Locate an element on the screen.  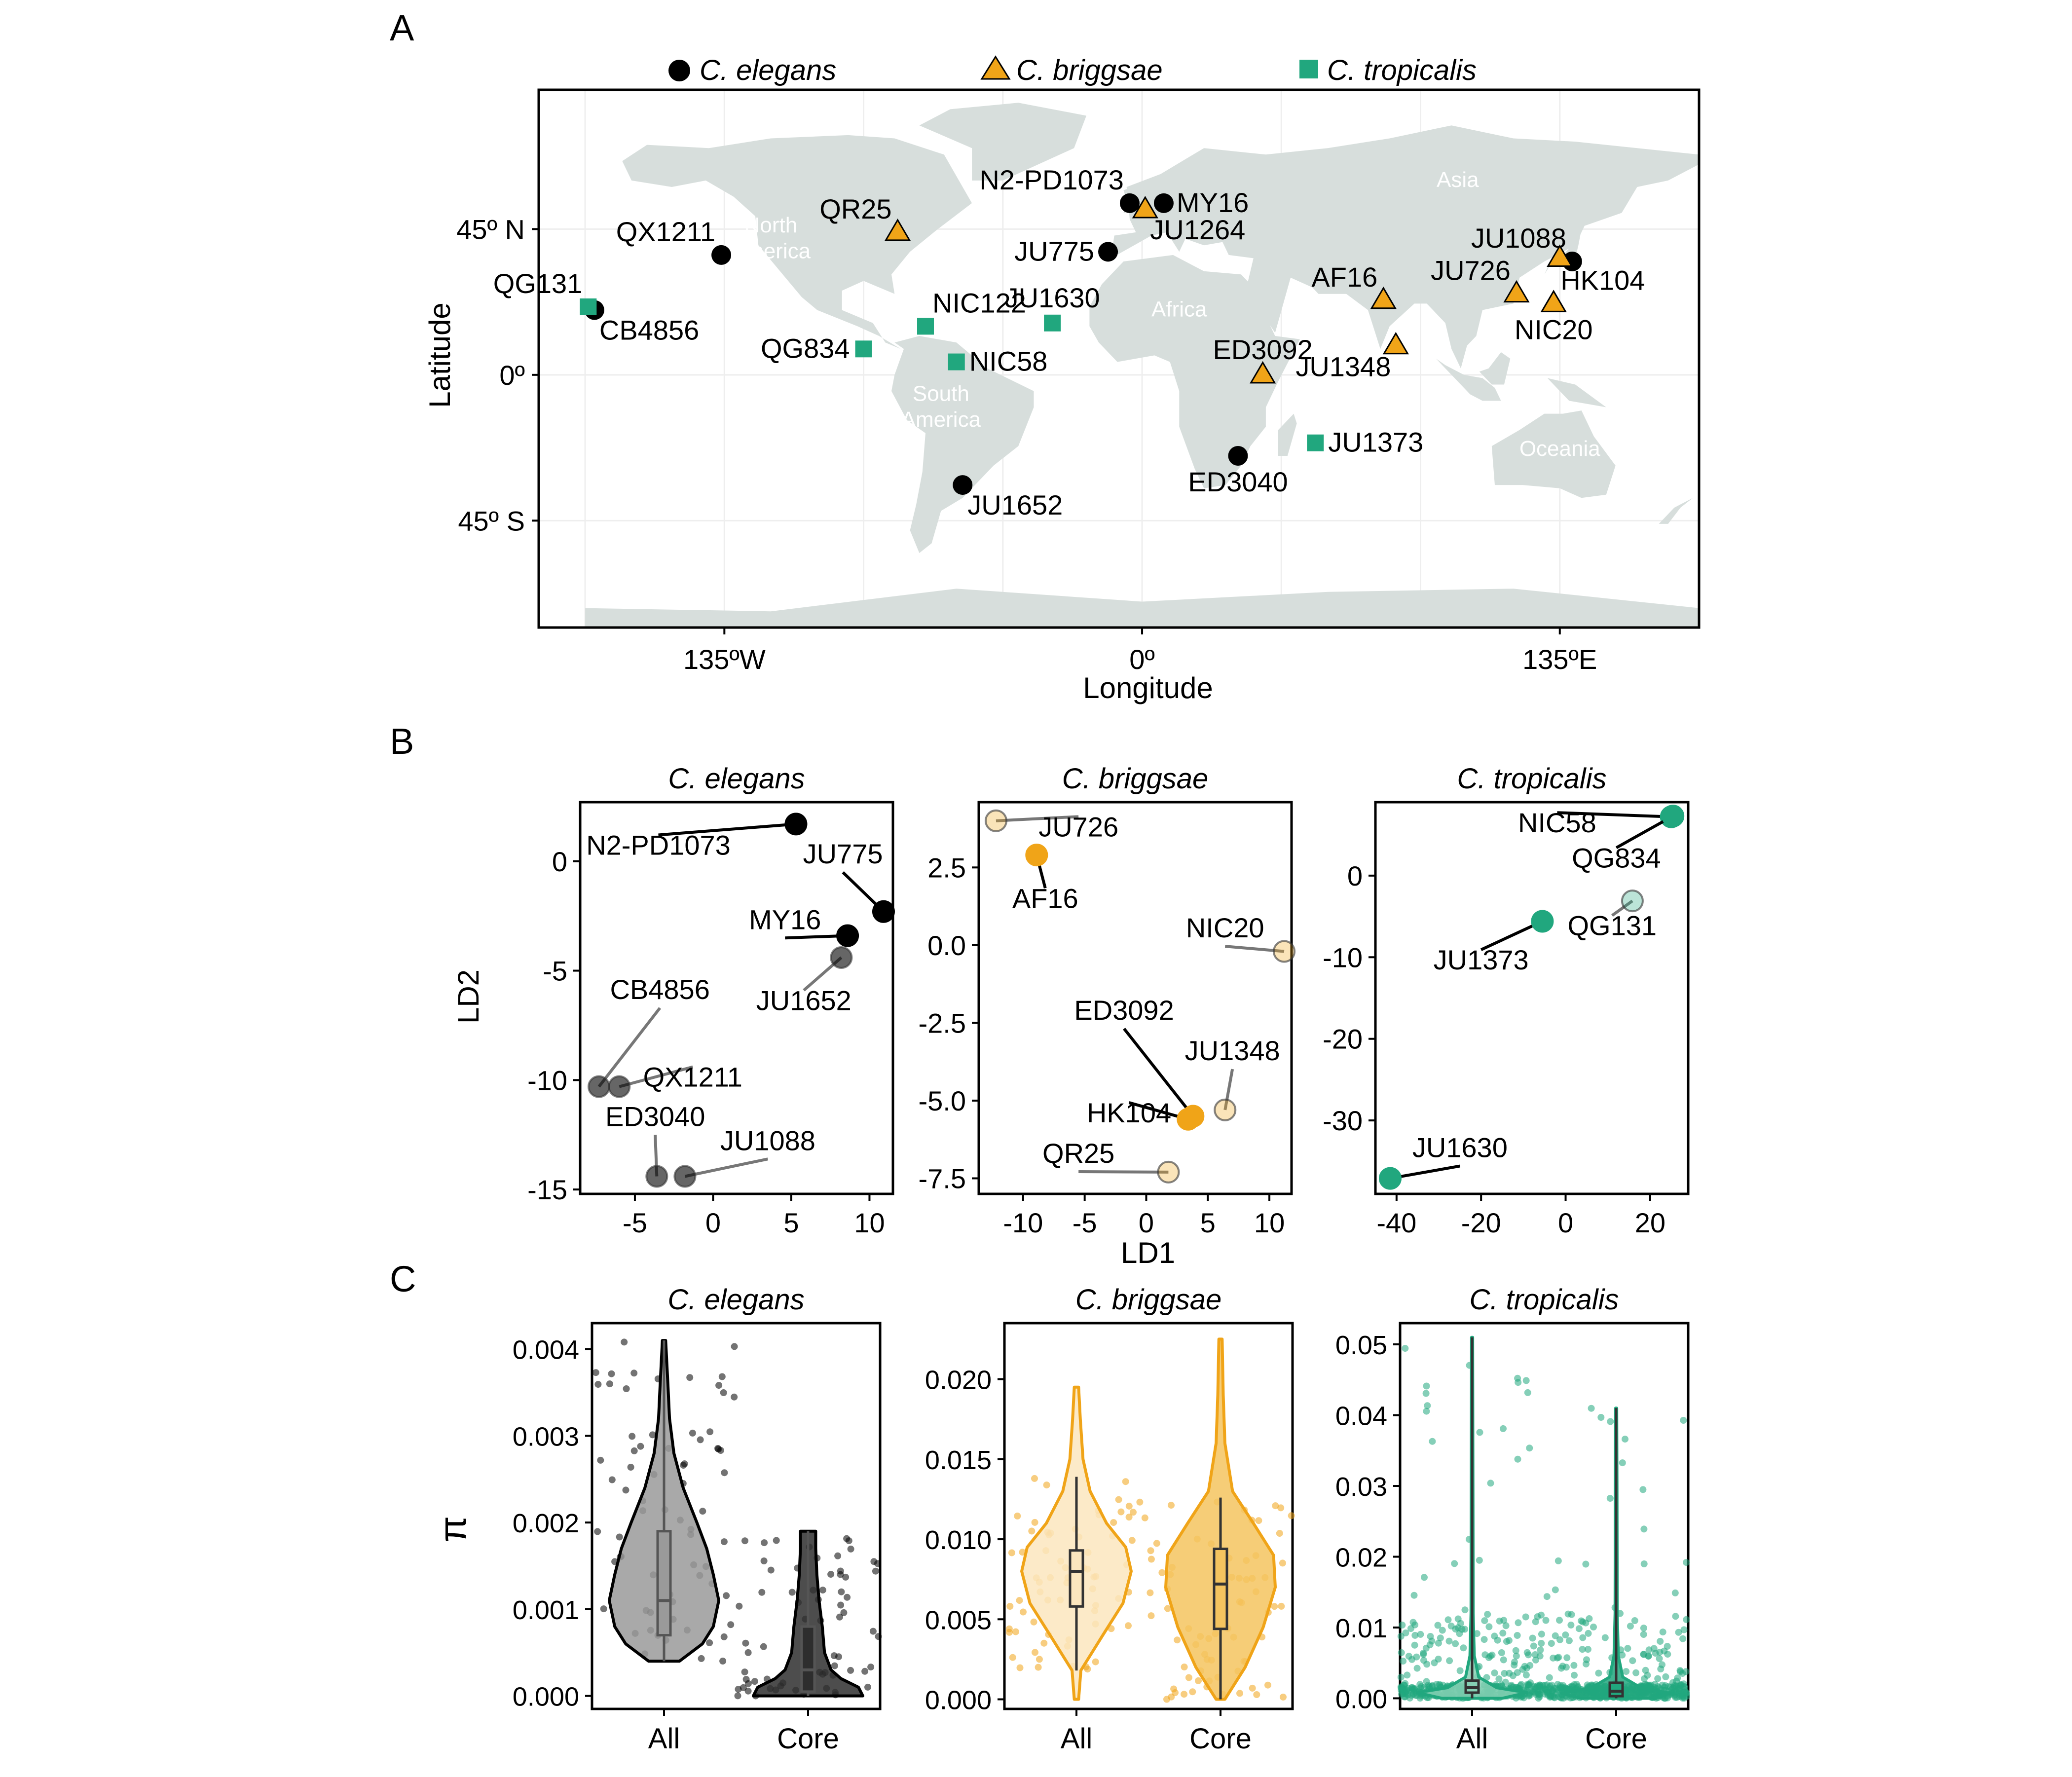
violin-ytick-label: 0.02 is located at coordinates (1361, 1558).